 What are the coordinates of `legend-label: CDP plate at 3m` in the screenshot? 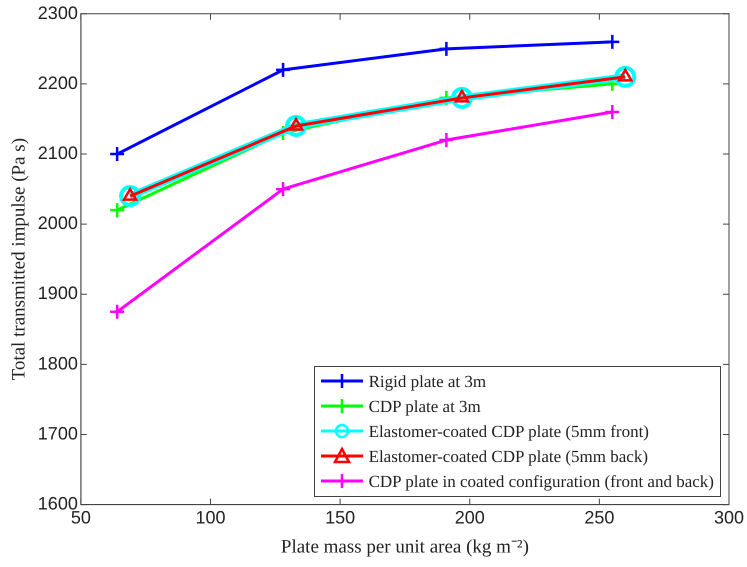 It's located at (424, 407).